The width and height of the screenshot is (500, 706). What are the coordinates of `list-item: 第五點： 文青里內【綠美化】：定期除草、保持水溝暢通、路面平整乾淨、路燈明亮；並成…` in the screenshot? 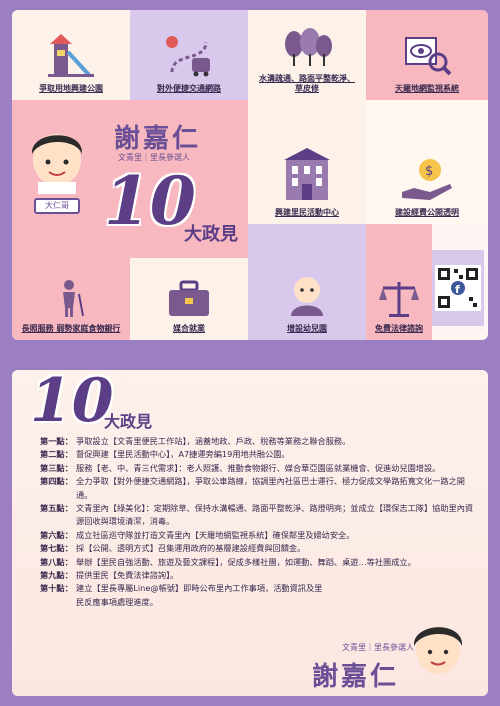 It's located at (257, 515).